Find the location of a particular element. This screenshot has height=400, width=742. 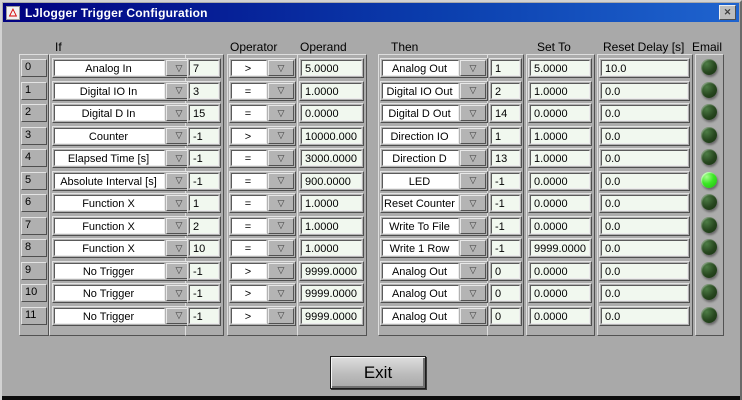

channel-field: 15 is located at coordinates (204, 113).